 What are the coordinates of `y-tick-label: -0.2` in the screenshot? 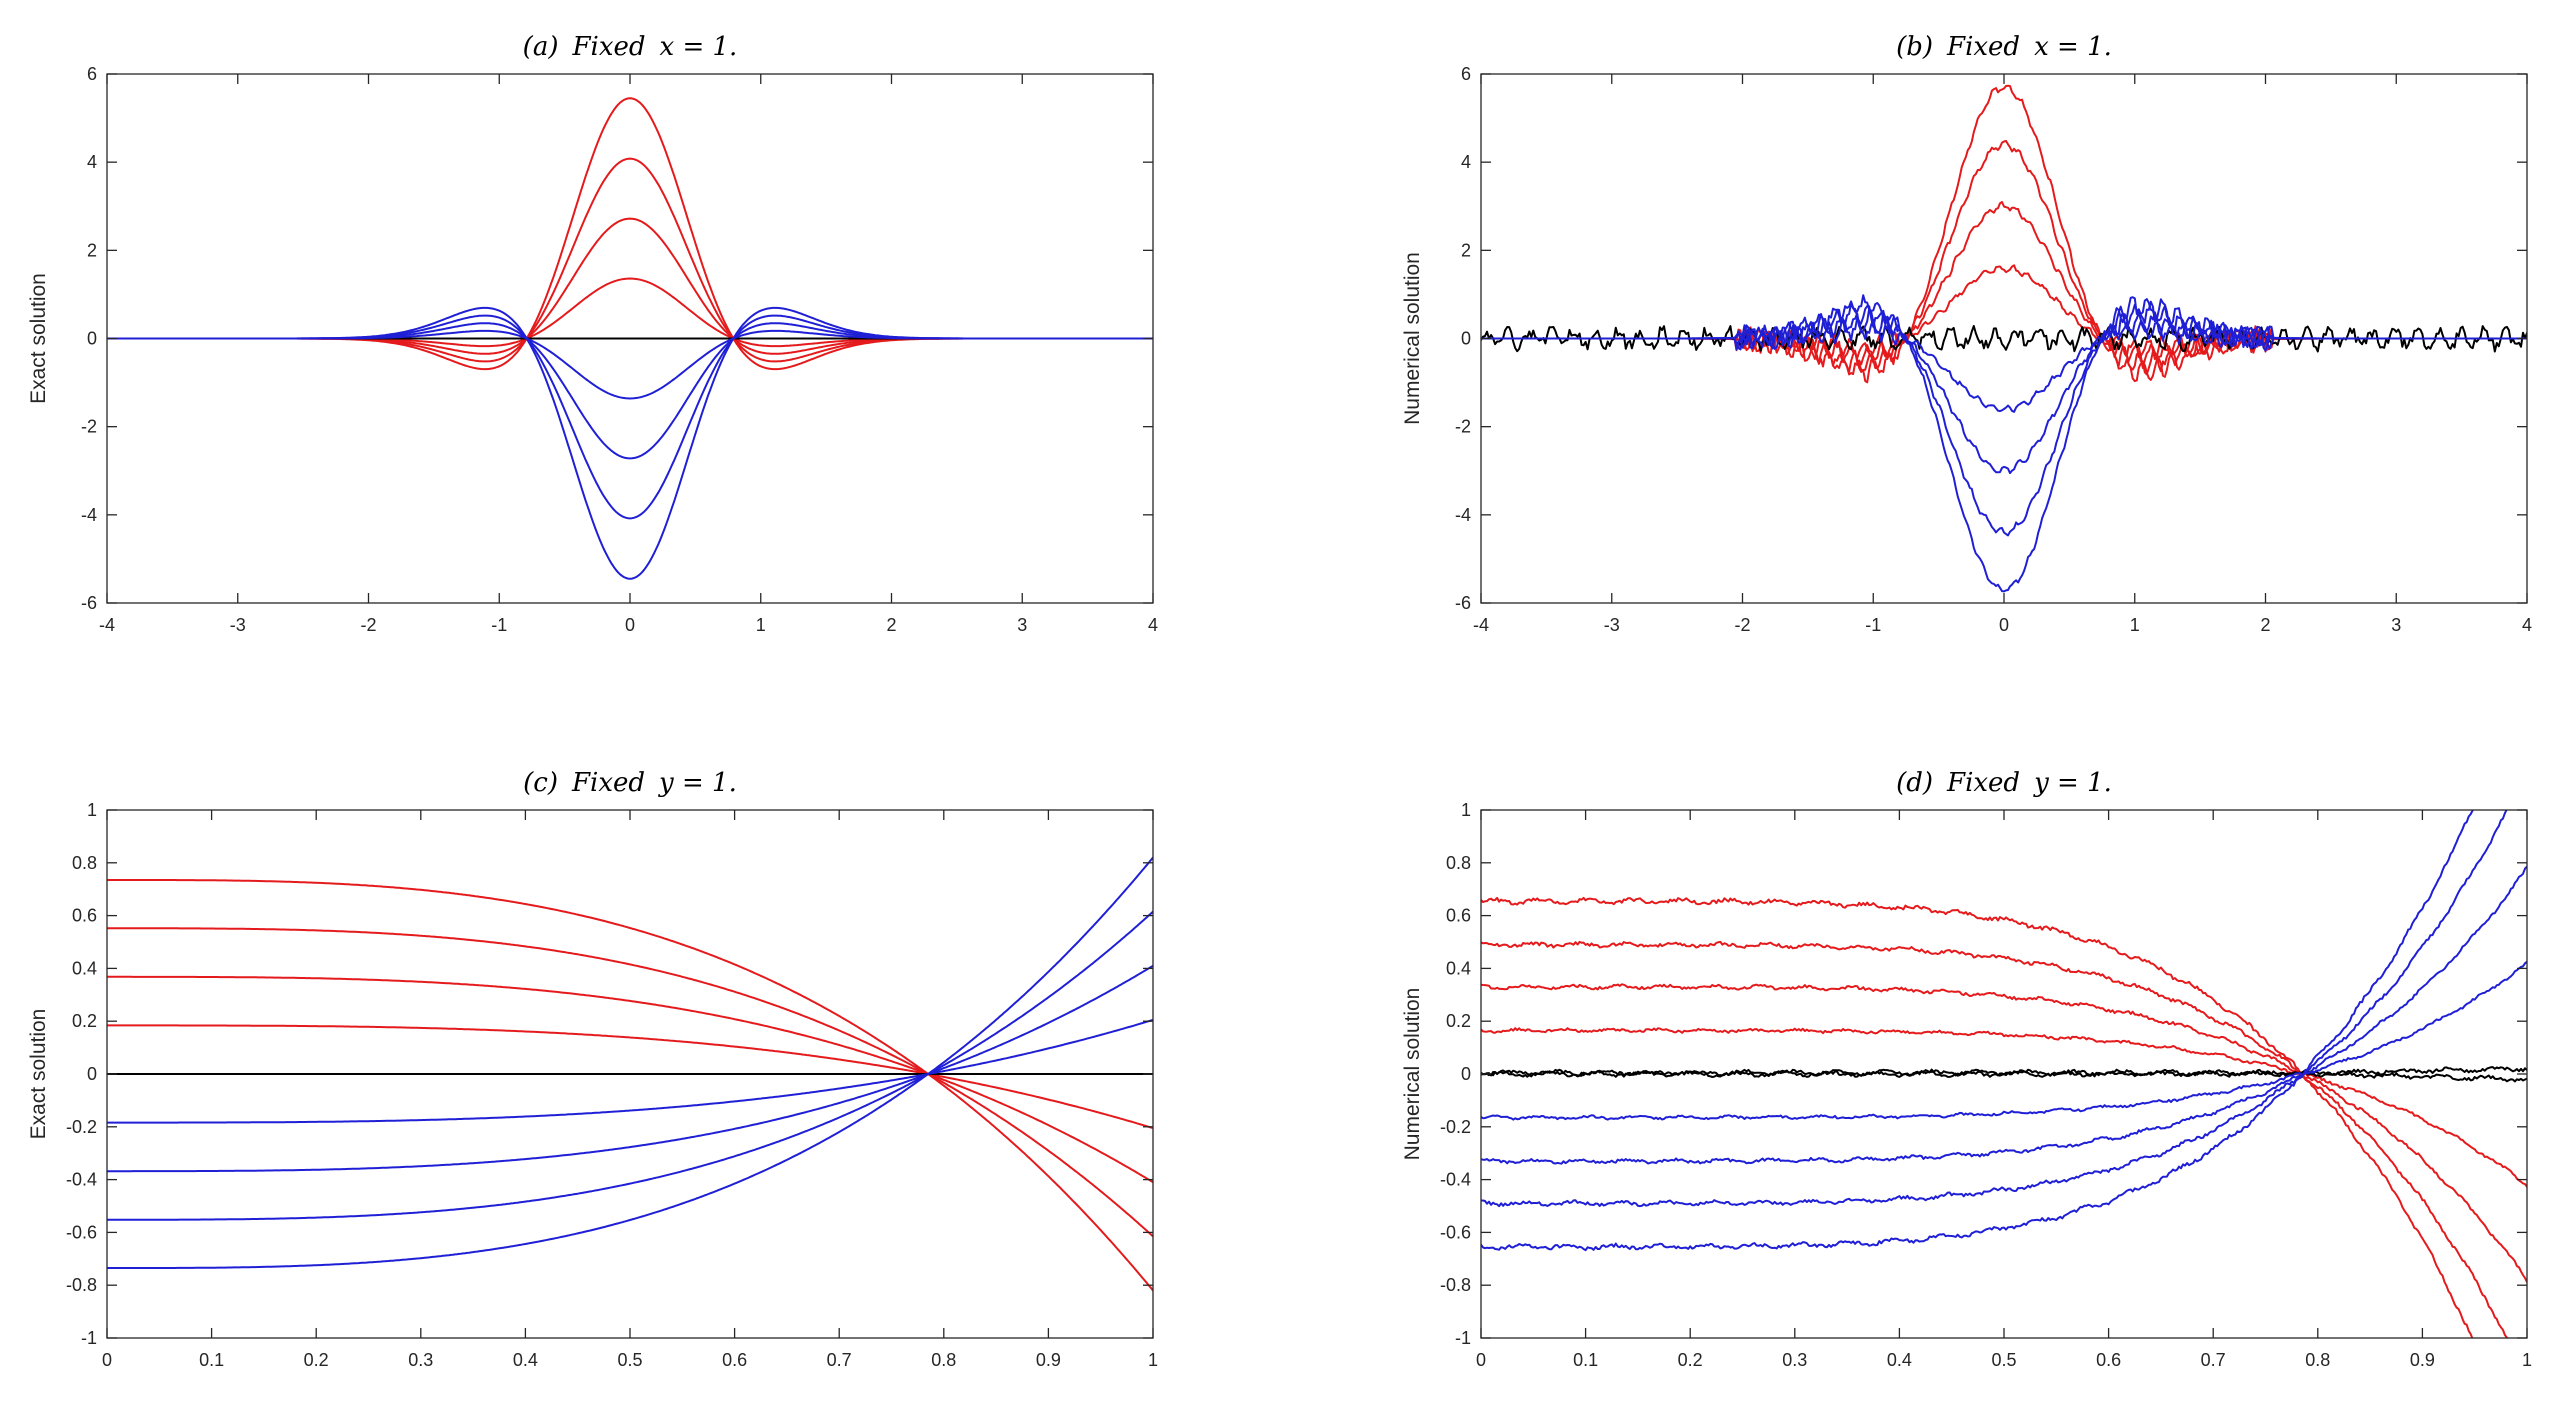 It's located at (1455, 1127).